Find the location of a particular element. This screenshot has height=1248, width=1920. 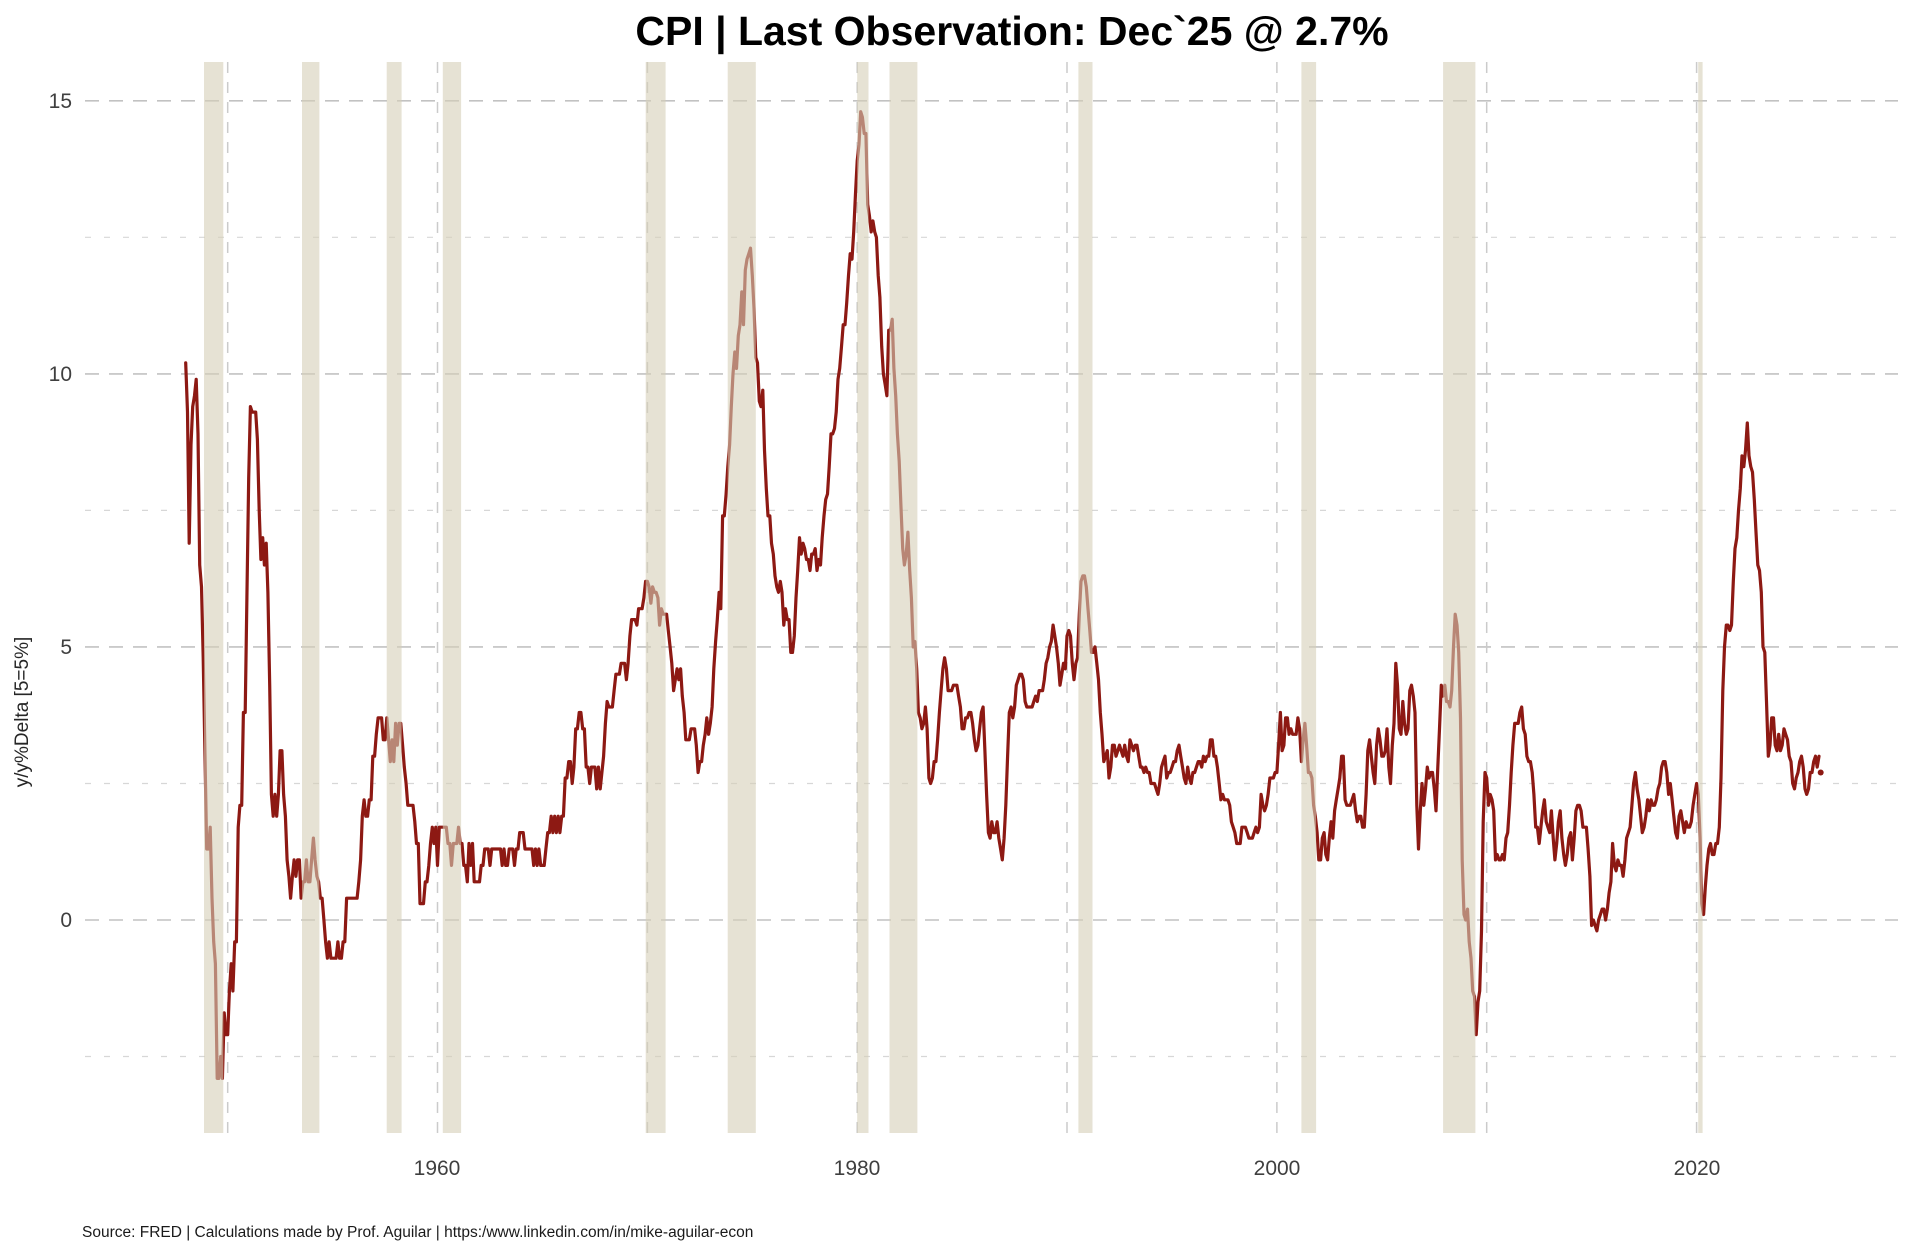

y-tick-label-15: 15 is located at coordinates (60, 101).